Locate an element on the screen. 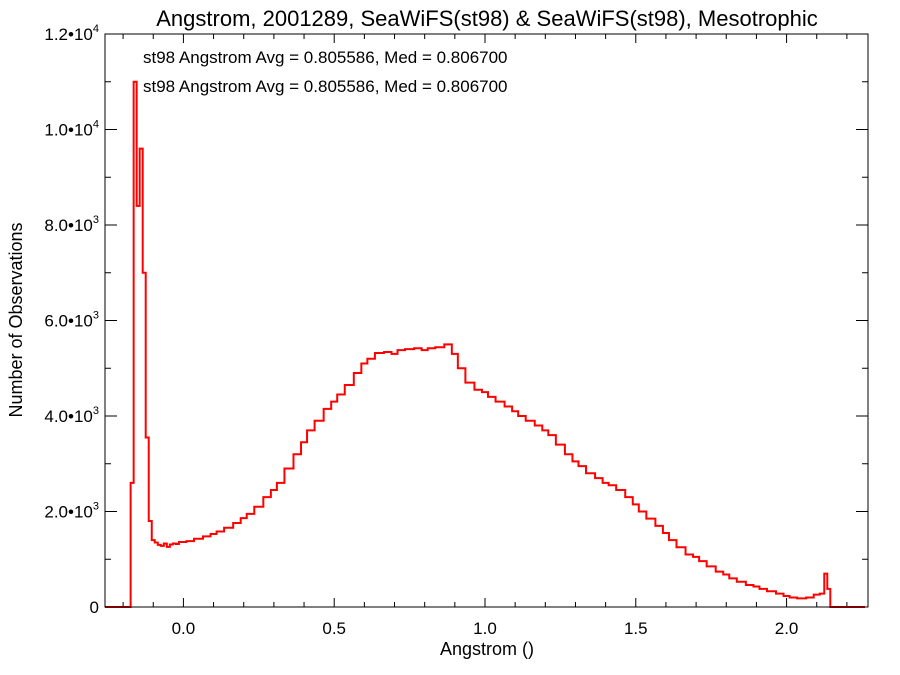 This screenshot has height=675, width=900. y-tick-label: 6.0•103 is located at coordinates (71, 320).